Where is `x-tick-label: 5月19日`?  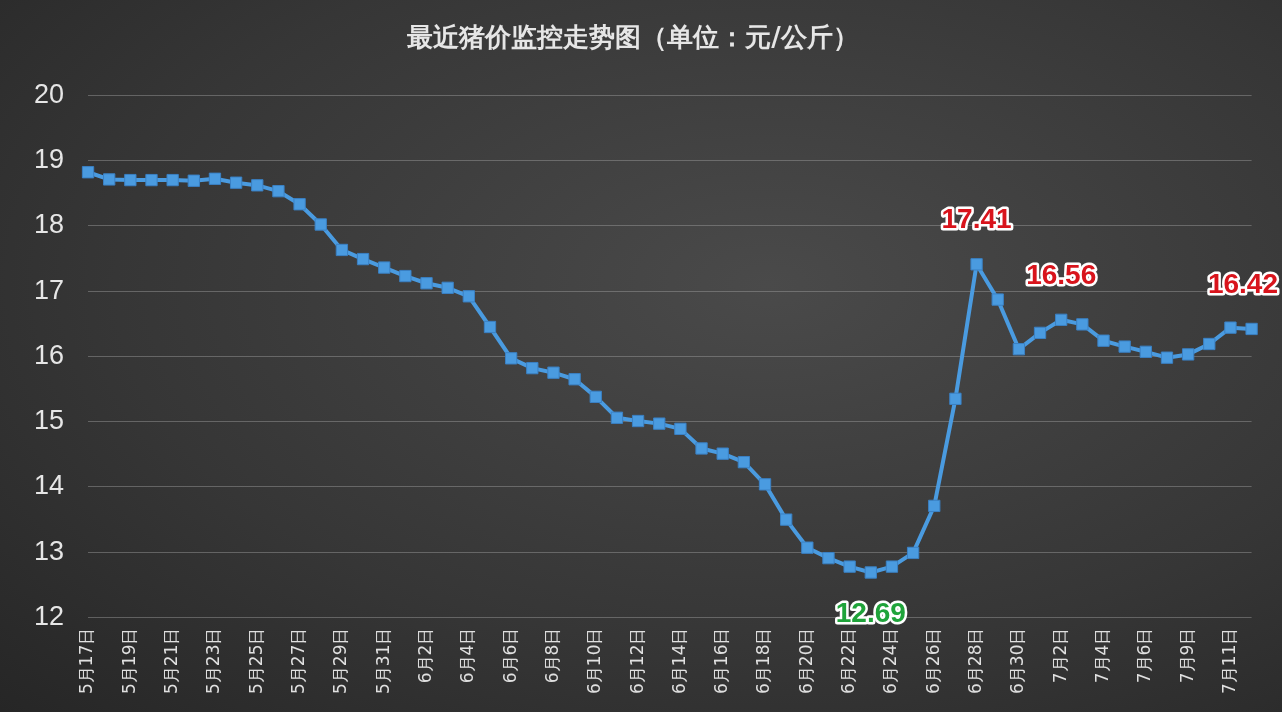
x-tick-label: 5月19日 is located at coordinates (128, 661).